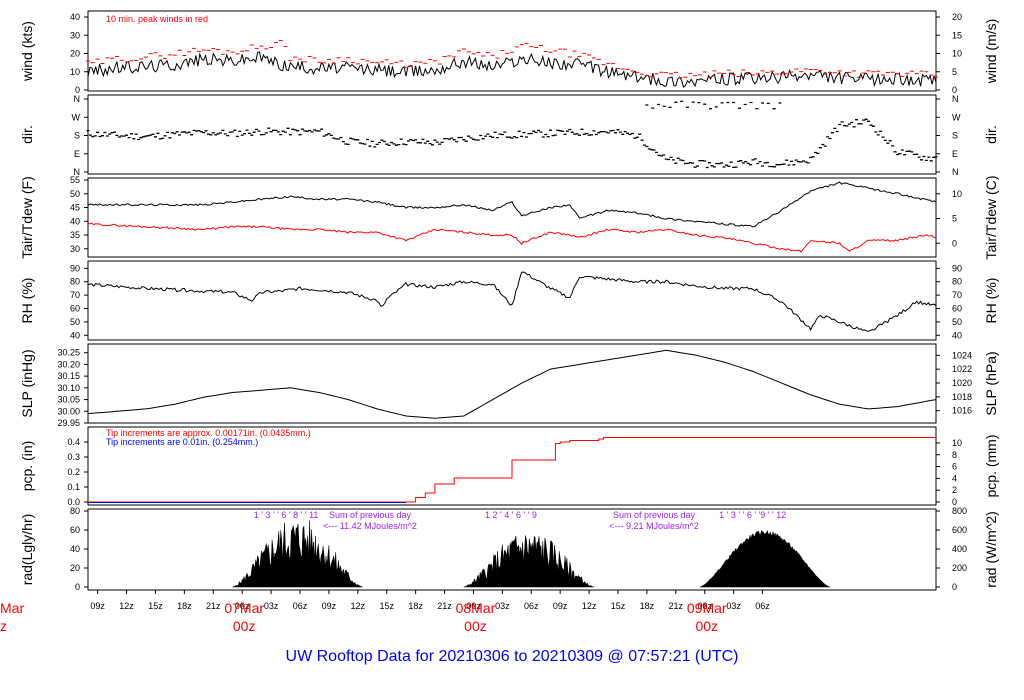  I want to click on y-tick-label-right: 40, so click(957, 335).